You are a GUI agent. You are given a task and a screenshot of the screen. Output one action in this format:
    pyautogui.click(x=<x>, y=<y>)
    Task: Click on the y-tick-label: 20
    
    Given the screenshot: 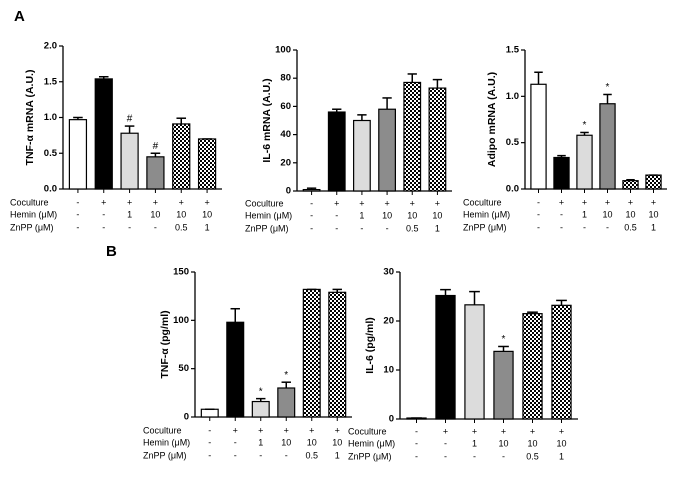 What is the action you would take?
    pyautogui.click(x=285, y=162)
    